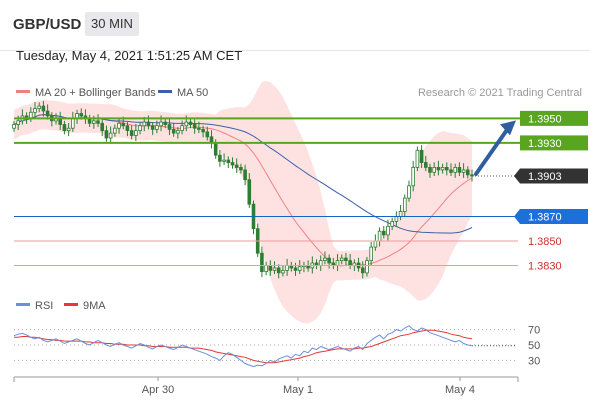 This screenshot has width=590, height=410. I want to click on current-price-tag, so click(551, 176).